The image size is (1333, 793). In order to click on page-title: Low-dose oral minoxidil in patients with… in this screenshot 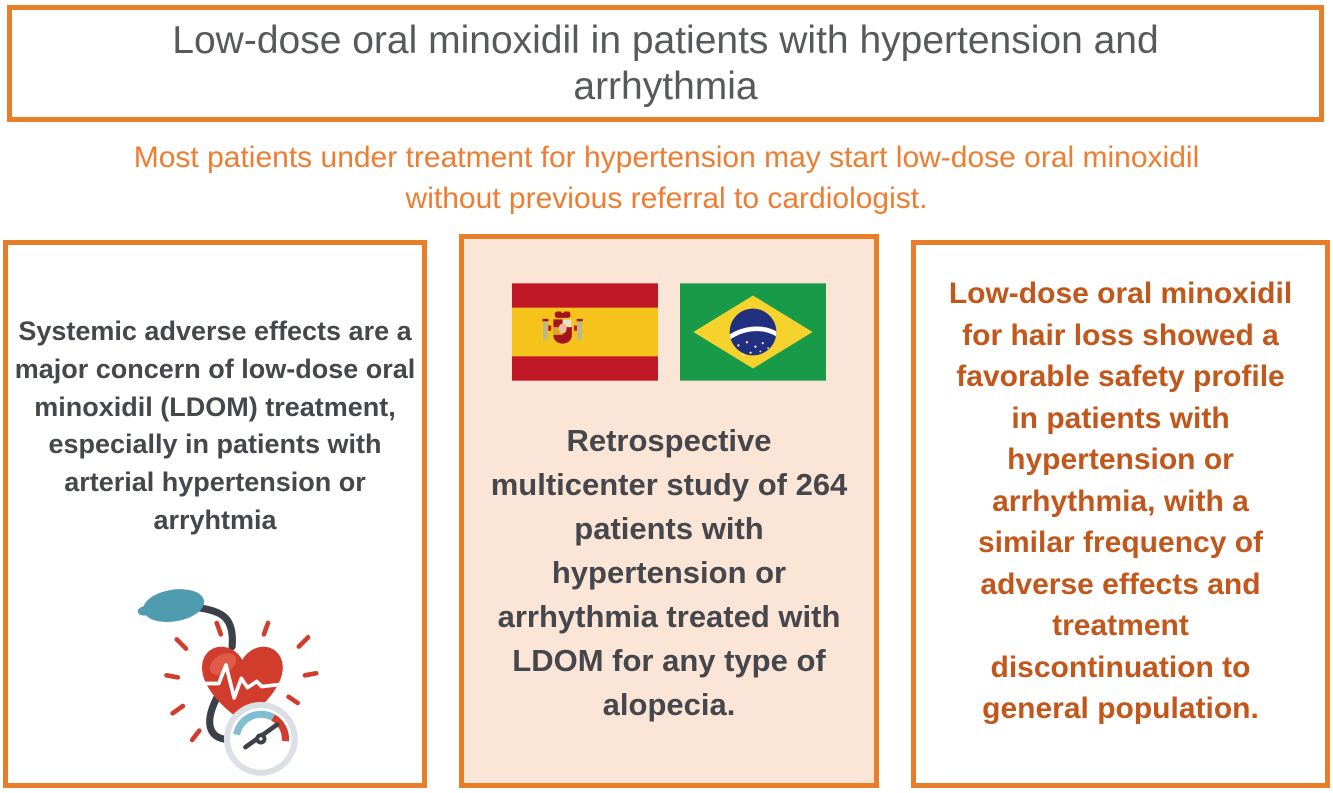, I will do `click(665, 63)`.